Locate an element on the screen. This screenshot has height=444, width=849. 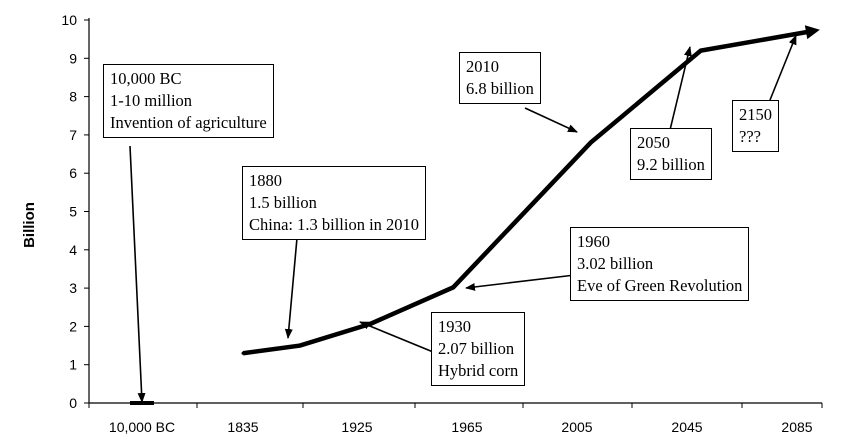
x-tick-label: 2045 is located at coordinates (686, 427).